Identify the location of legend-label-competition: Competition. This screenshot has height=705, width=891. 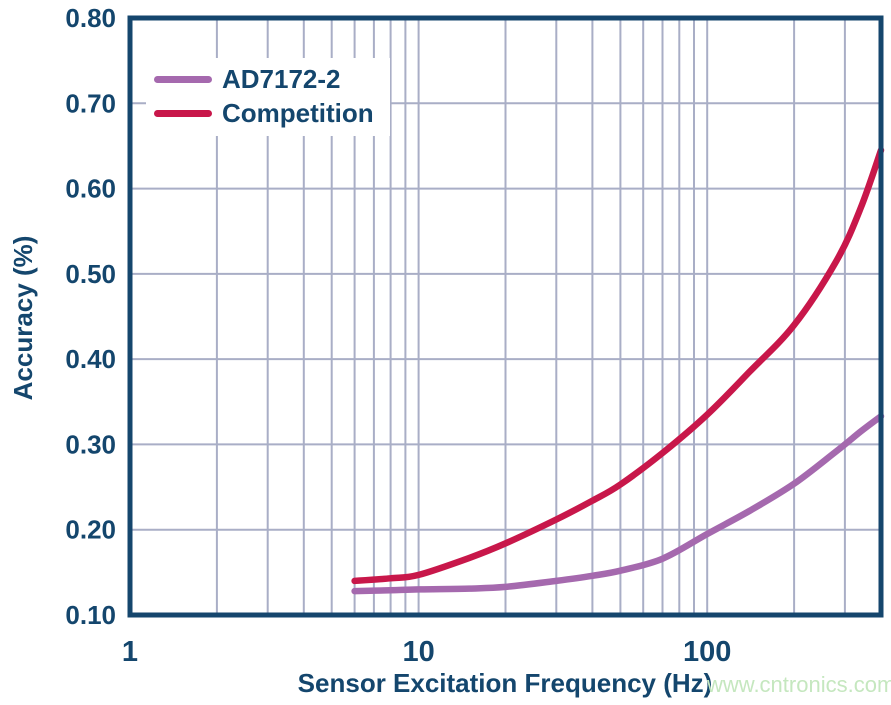
(298, 113).